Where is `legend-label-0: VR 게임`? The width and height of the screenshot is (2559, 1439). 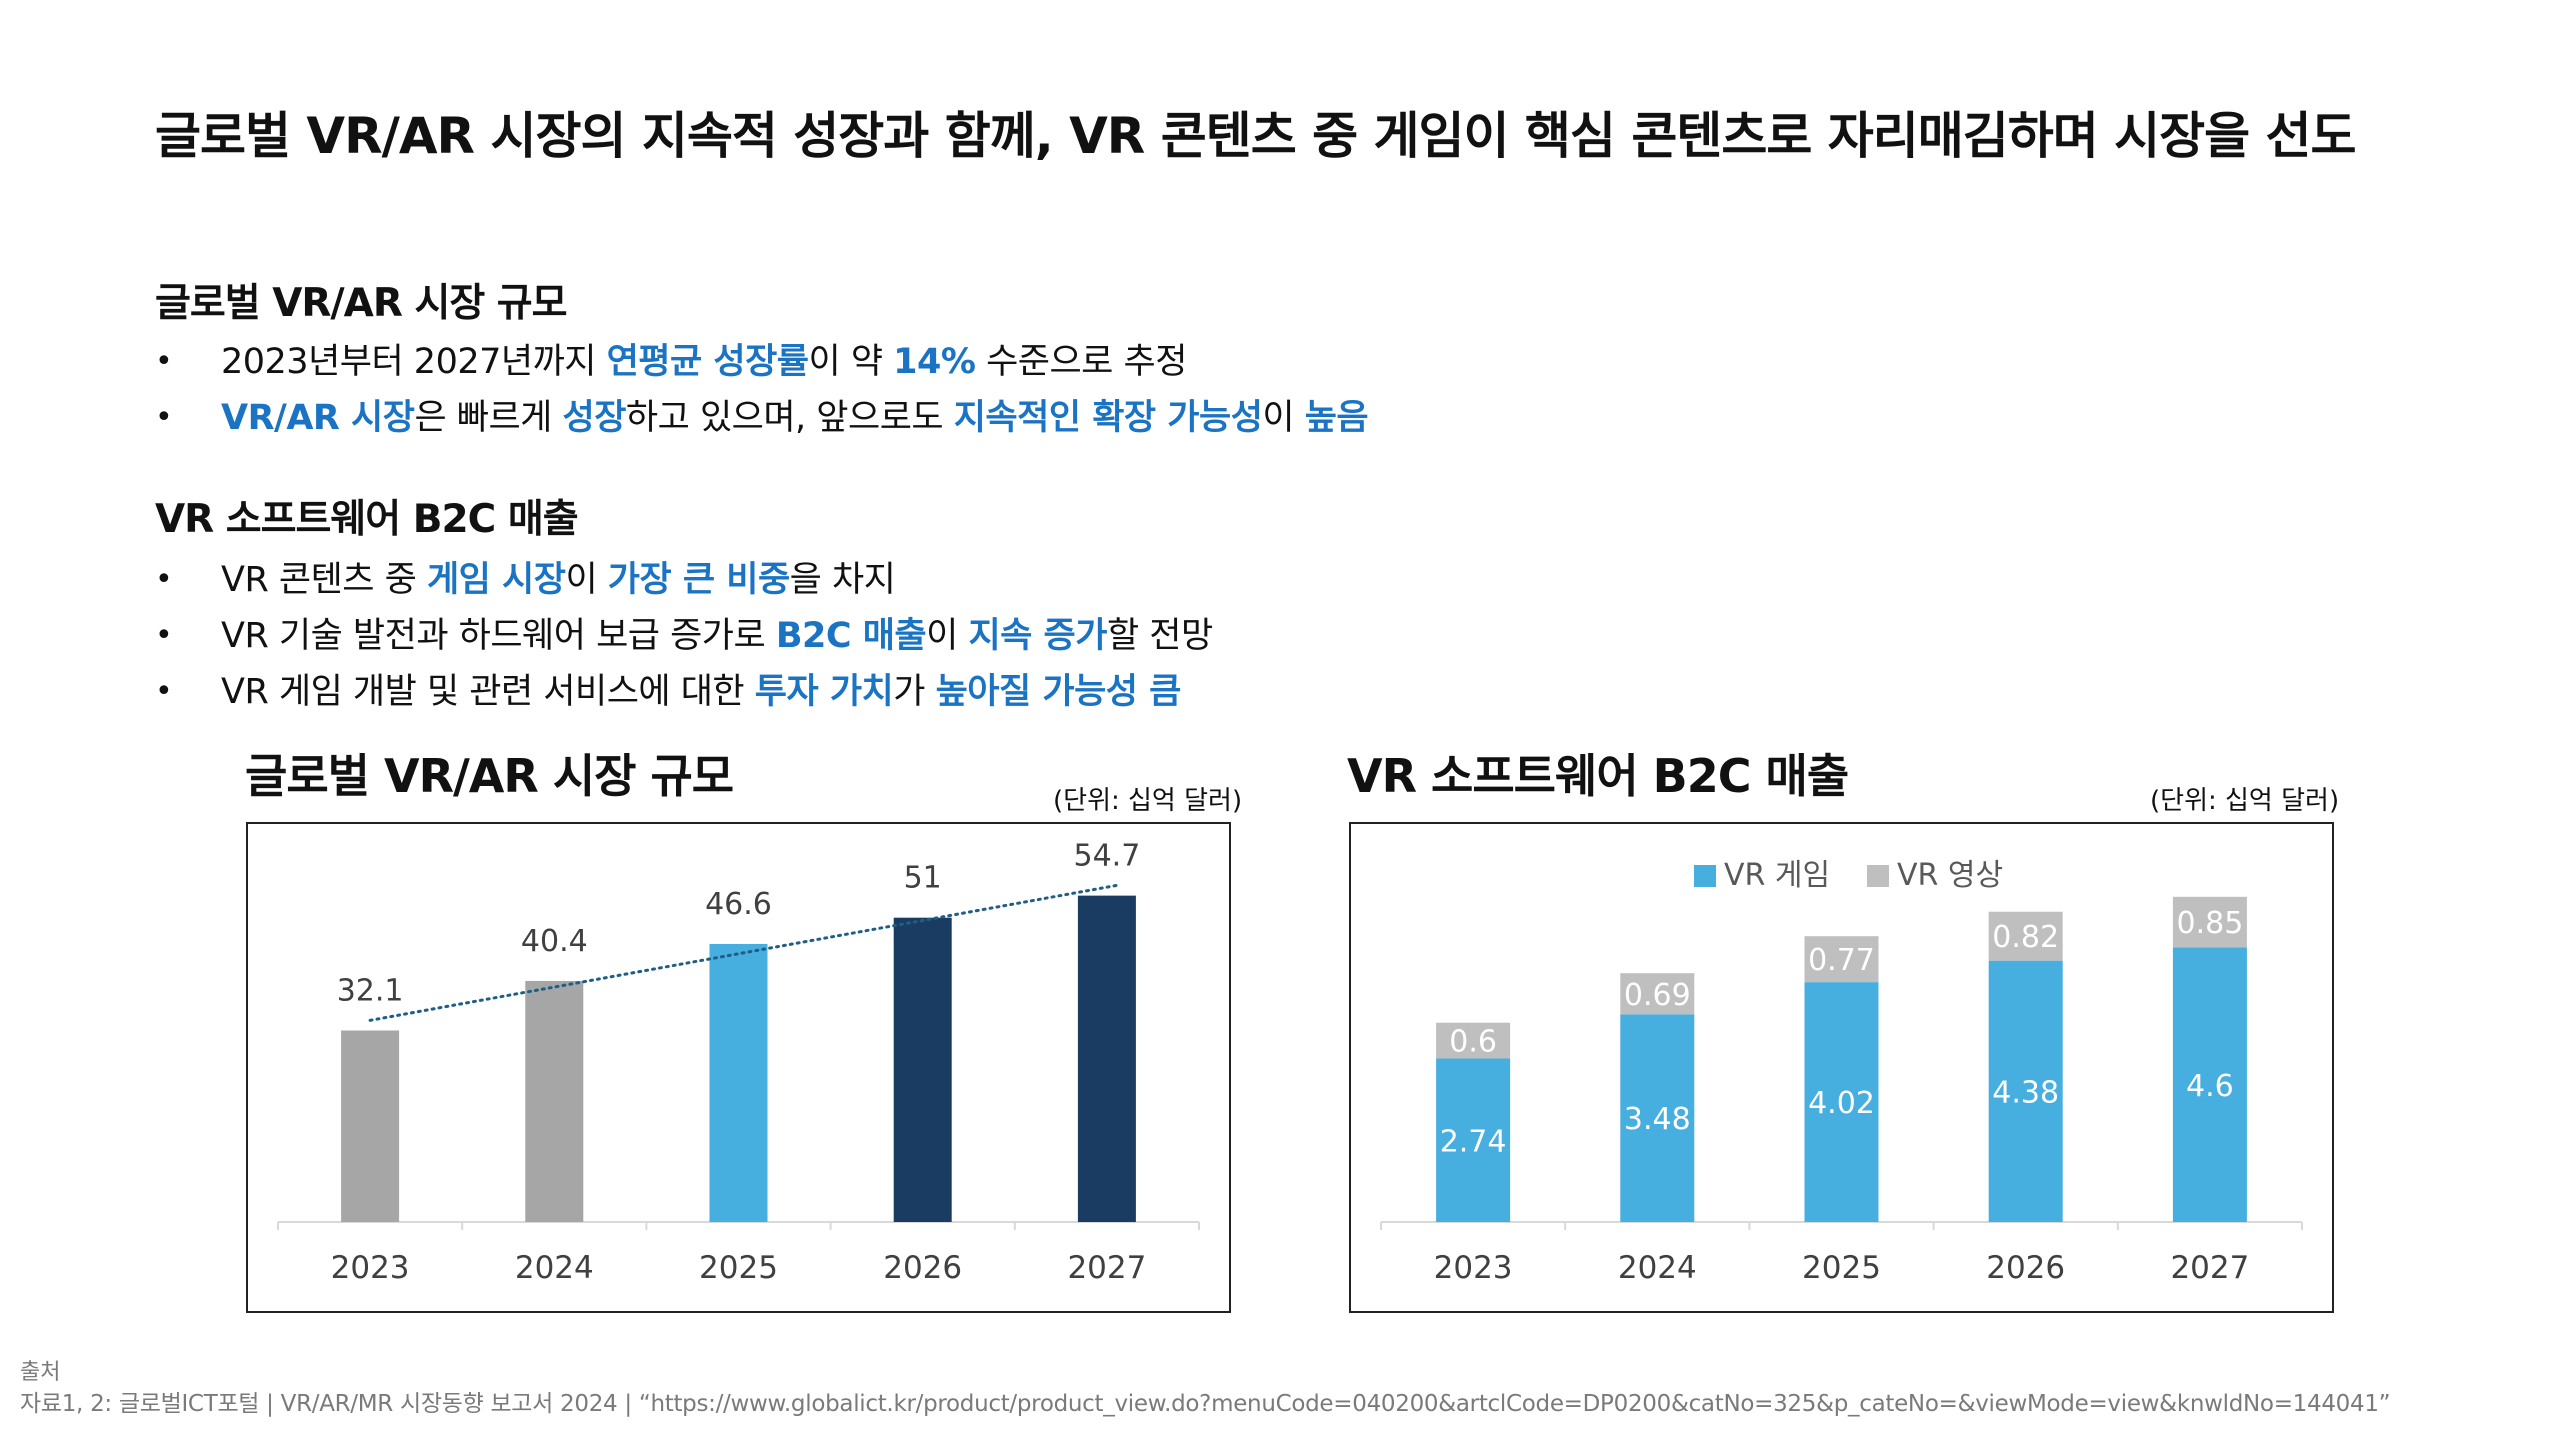
legend-label-0: VR 게임 is located at coordinates (1777, 875).